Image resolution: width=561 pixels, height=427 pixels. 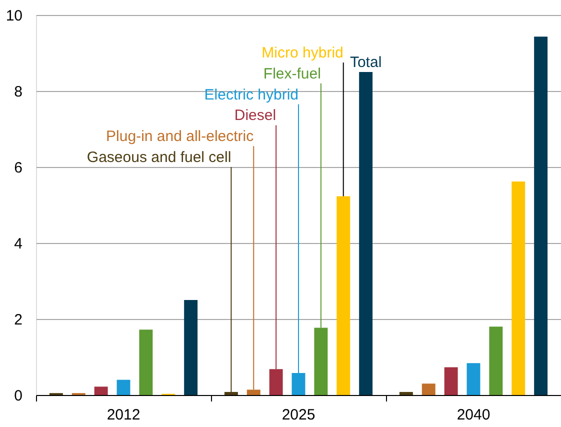 What do you see at coordinates (255, 115) in the screenshot?
I see `text: Diesel` at bounding box center [255, 115].